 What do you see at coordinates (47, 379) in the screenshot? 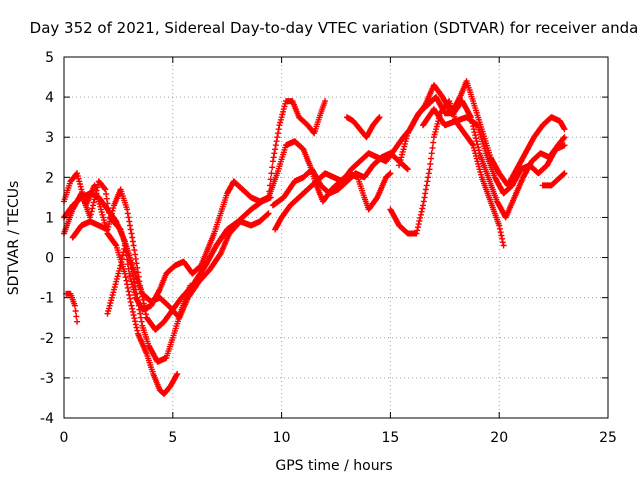
I see `y-tick-label: -3` at bounding box center [47, 379].